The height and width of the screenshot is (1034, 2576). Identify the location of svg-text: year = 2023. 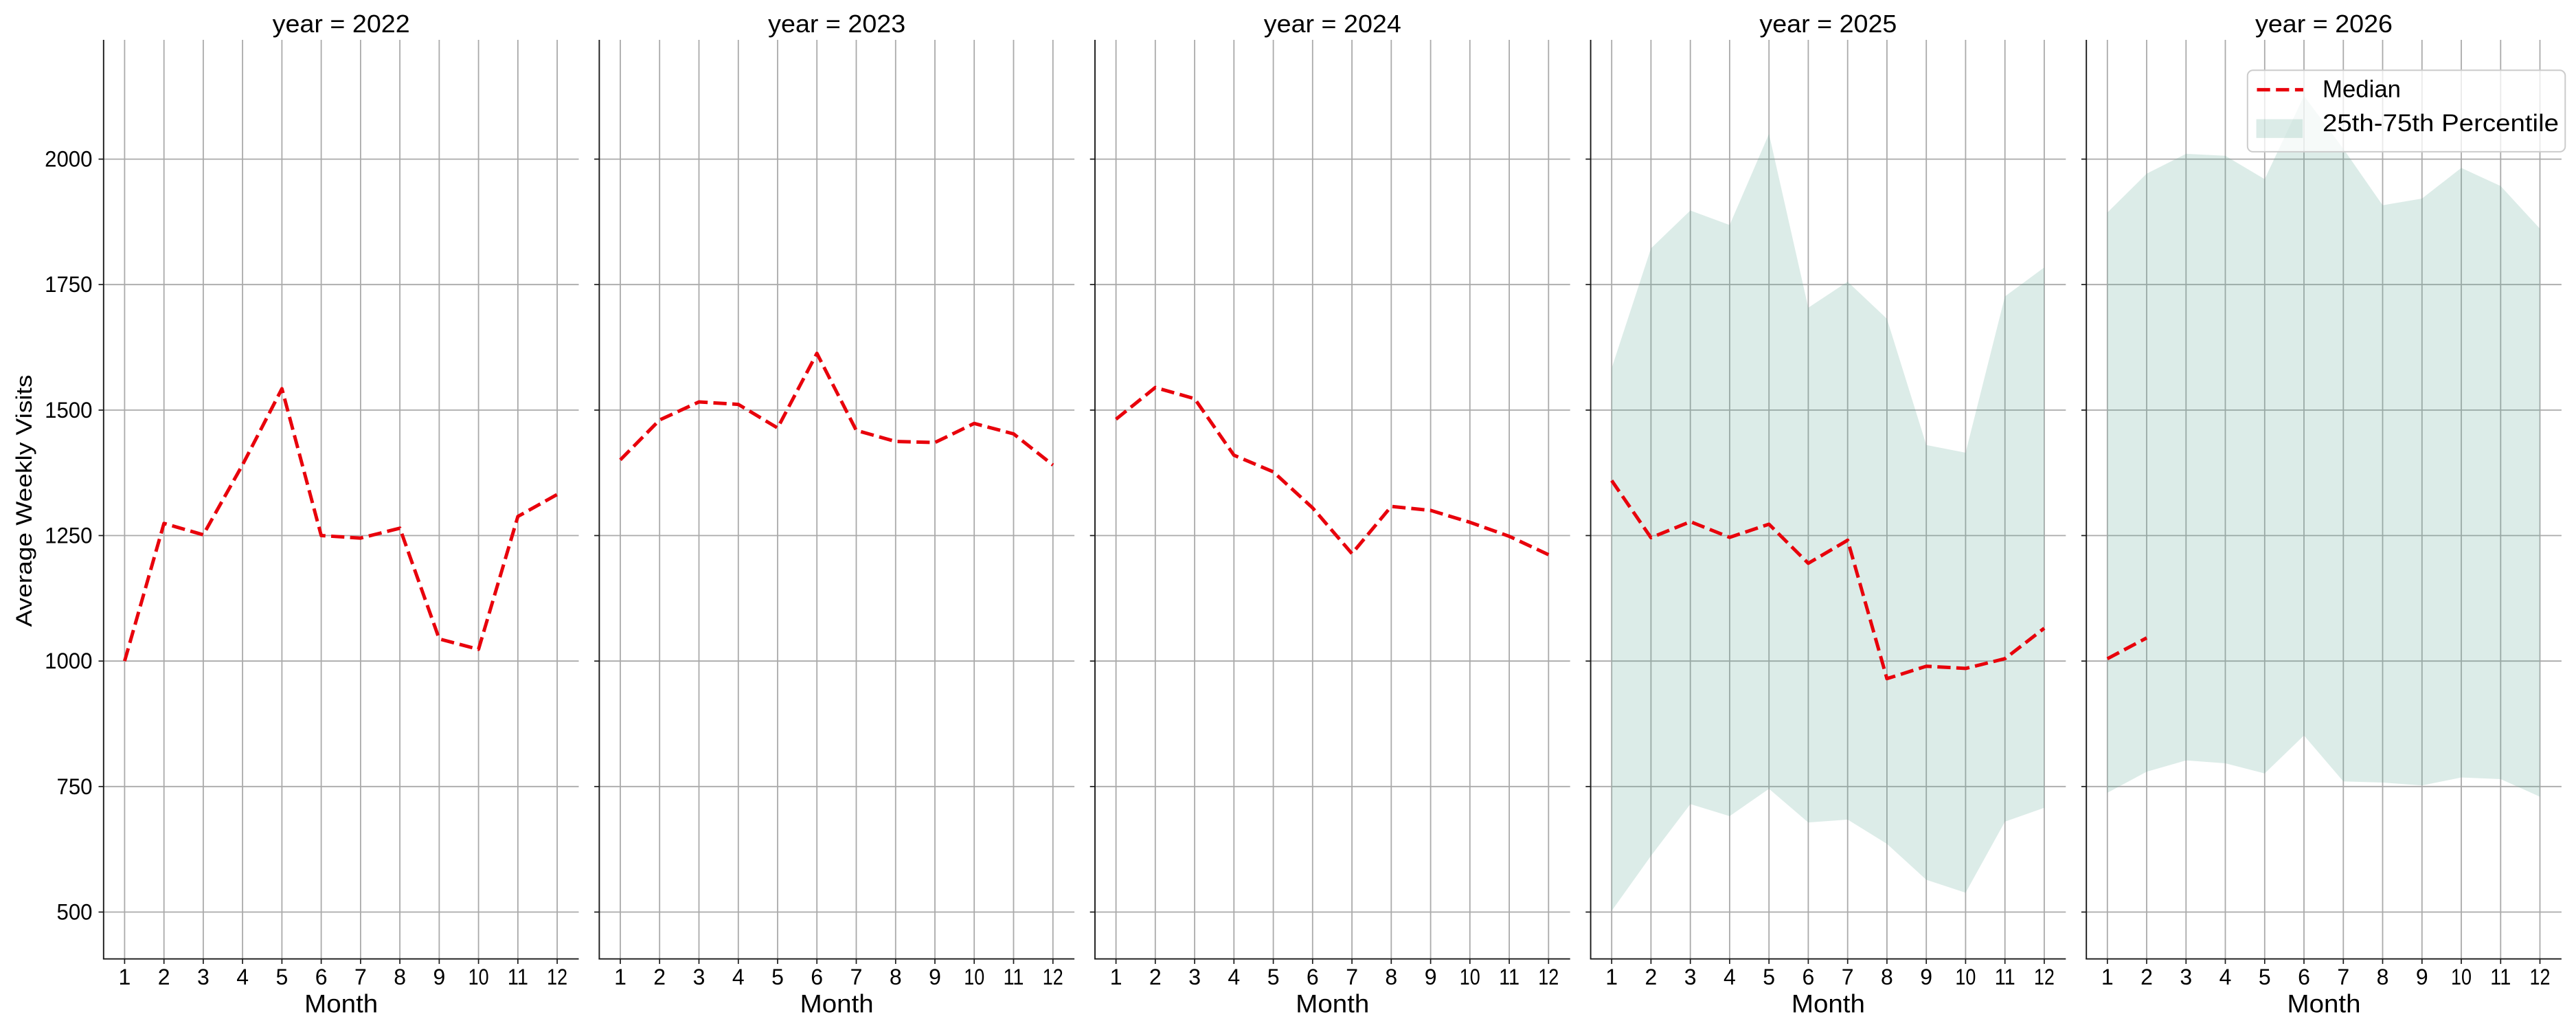
(836, 24).